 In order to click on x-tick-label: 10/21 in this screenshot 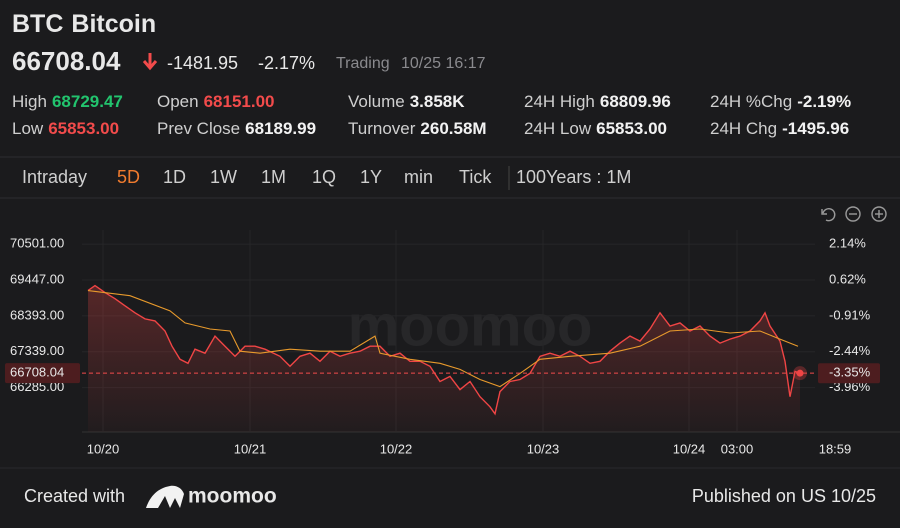, I will do `click(250, 448)`.